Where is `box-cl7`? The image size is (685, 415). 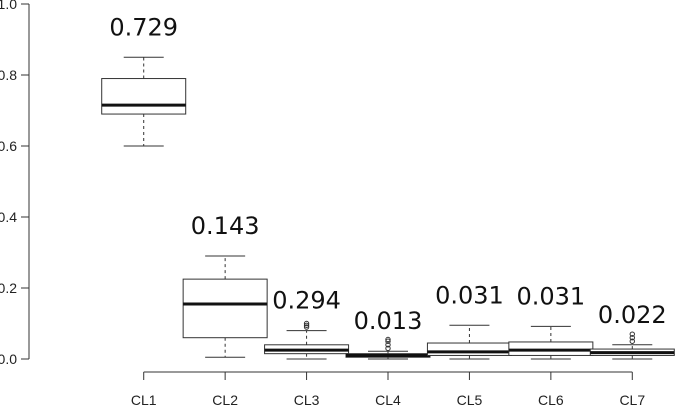
box-cl7 is located at coordinates (632, 345).